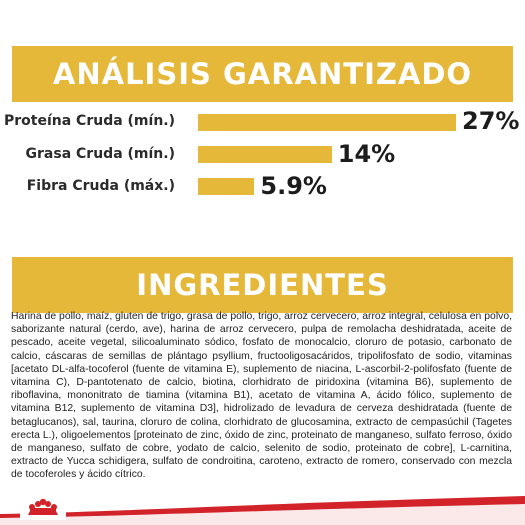 Image resolution: width=525 pixels, height=525 pixels. Describe the element at coordinates (100, 186) in the screenshot. I see `nutrient-label: Fibra Cruda (máx.)` at that location.